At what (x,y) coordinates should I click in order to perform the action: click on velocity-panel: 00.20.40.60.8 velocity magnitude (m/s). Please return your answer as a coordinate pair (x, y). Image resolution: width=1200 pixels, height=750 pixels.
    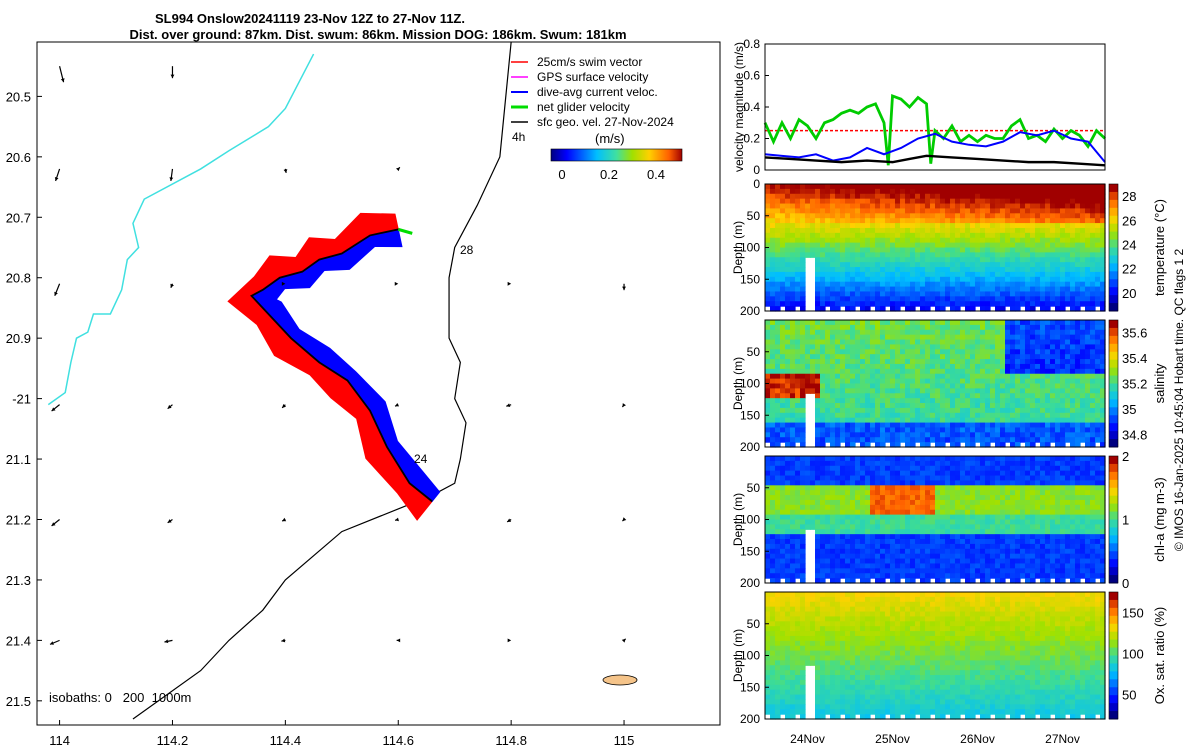
    Looking at the image, I should click on (919, 107).